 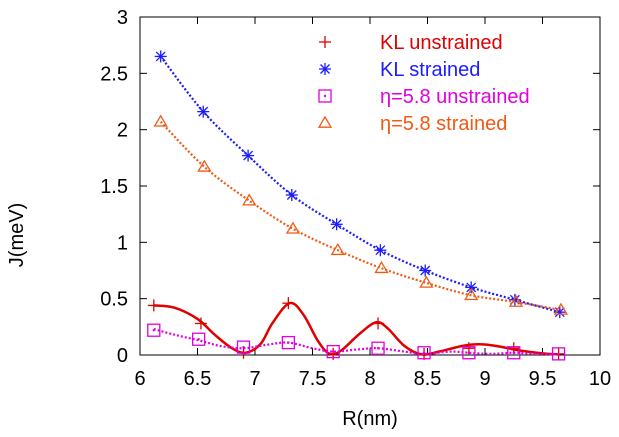 What do you see at coordinates (430, 70) in the screenshot?
I see `legend-label: KL strained` at bounding box center [430, 70].